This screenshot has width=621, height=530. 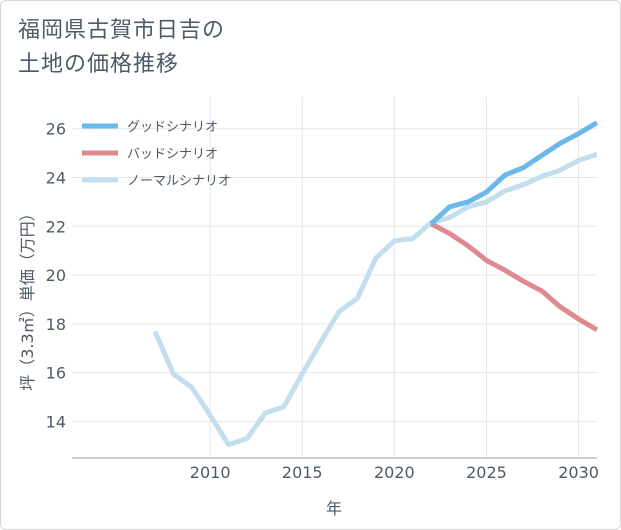 I want to click on y-tick-label: 22, so click(x=56, y=226).